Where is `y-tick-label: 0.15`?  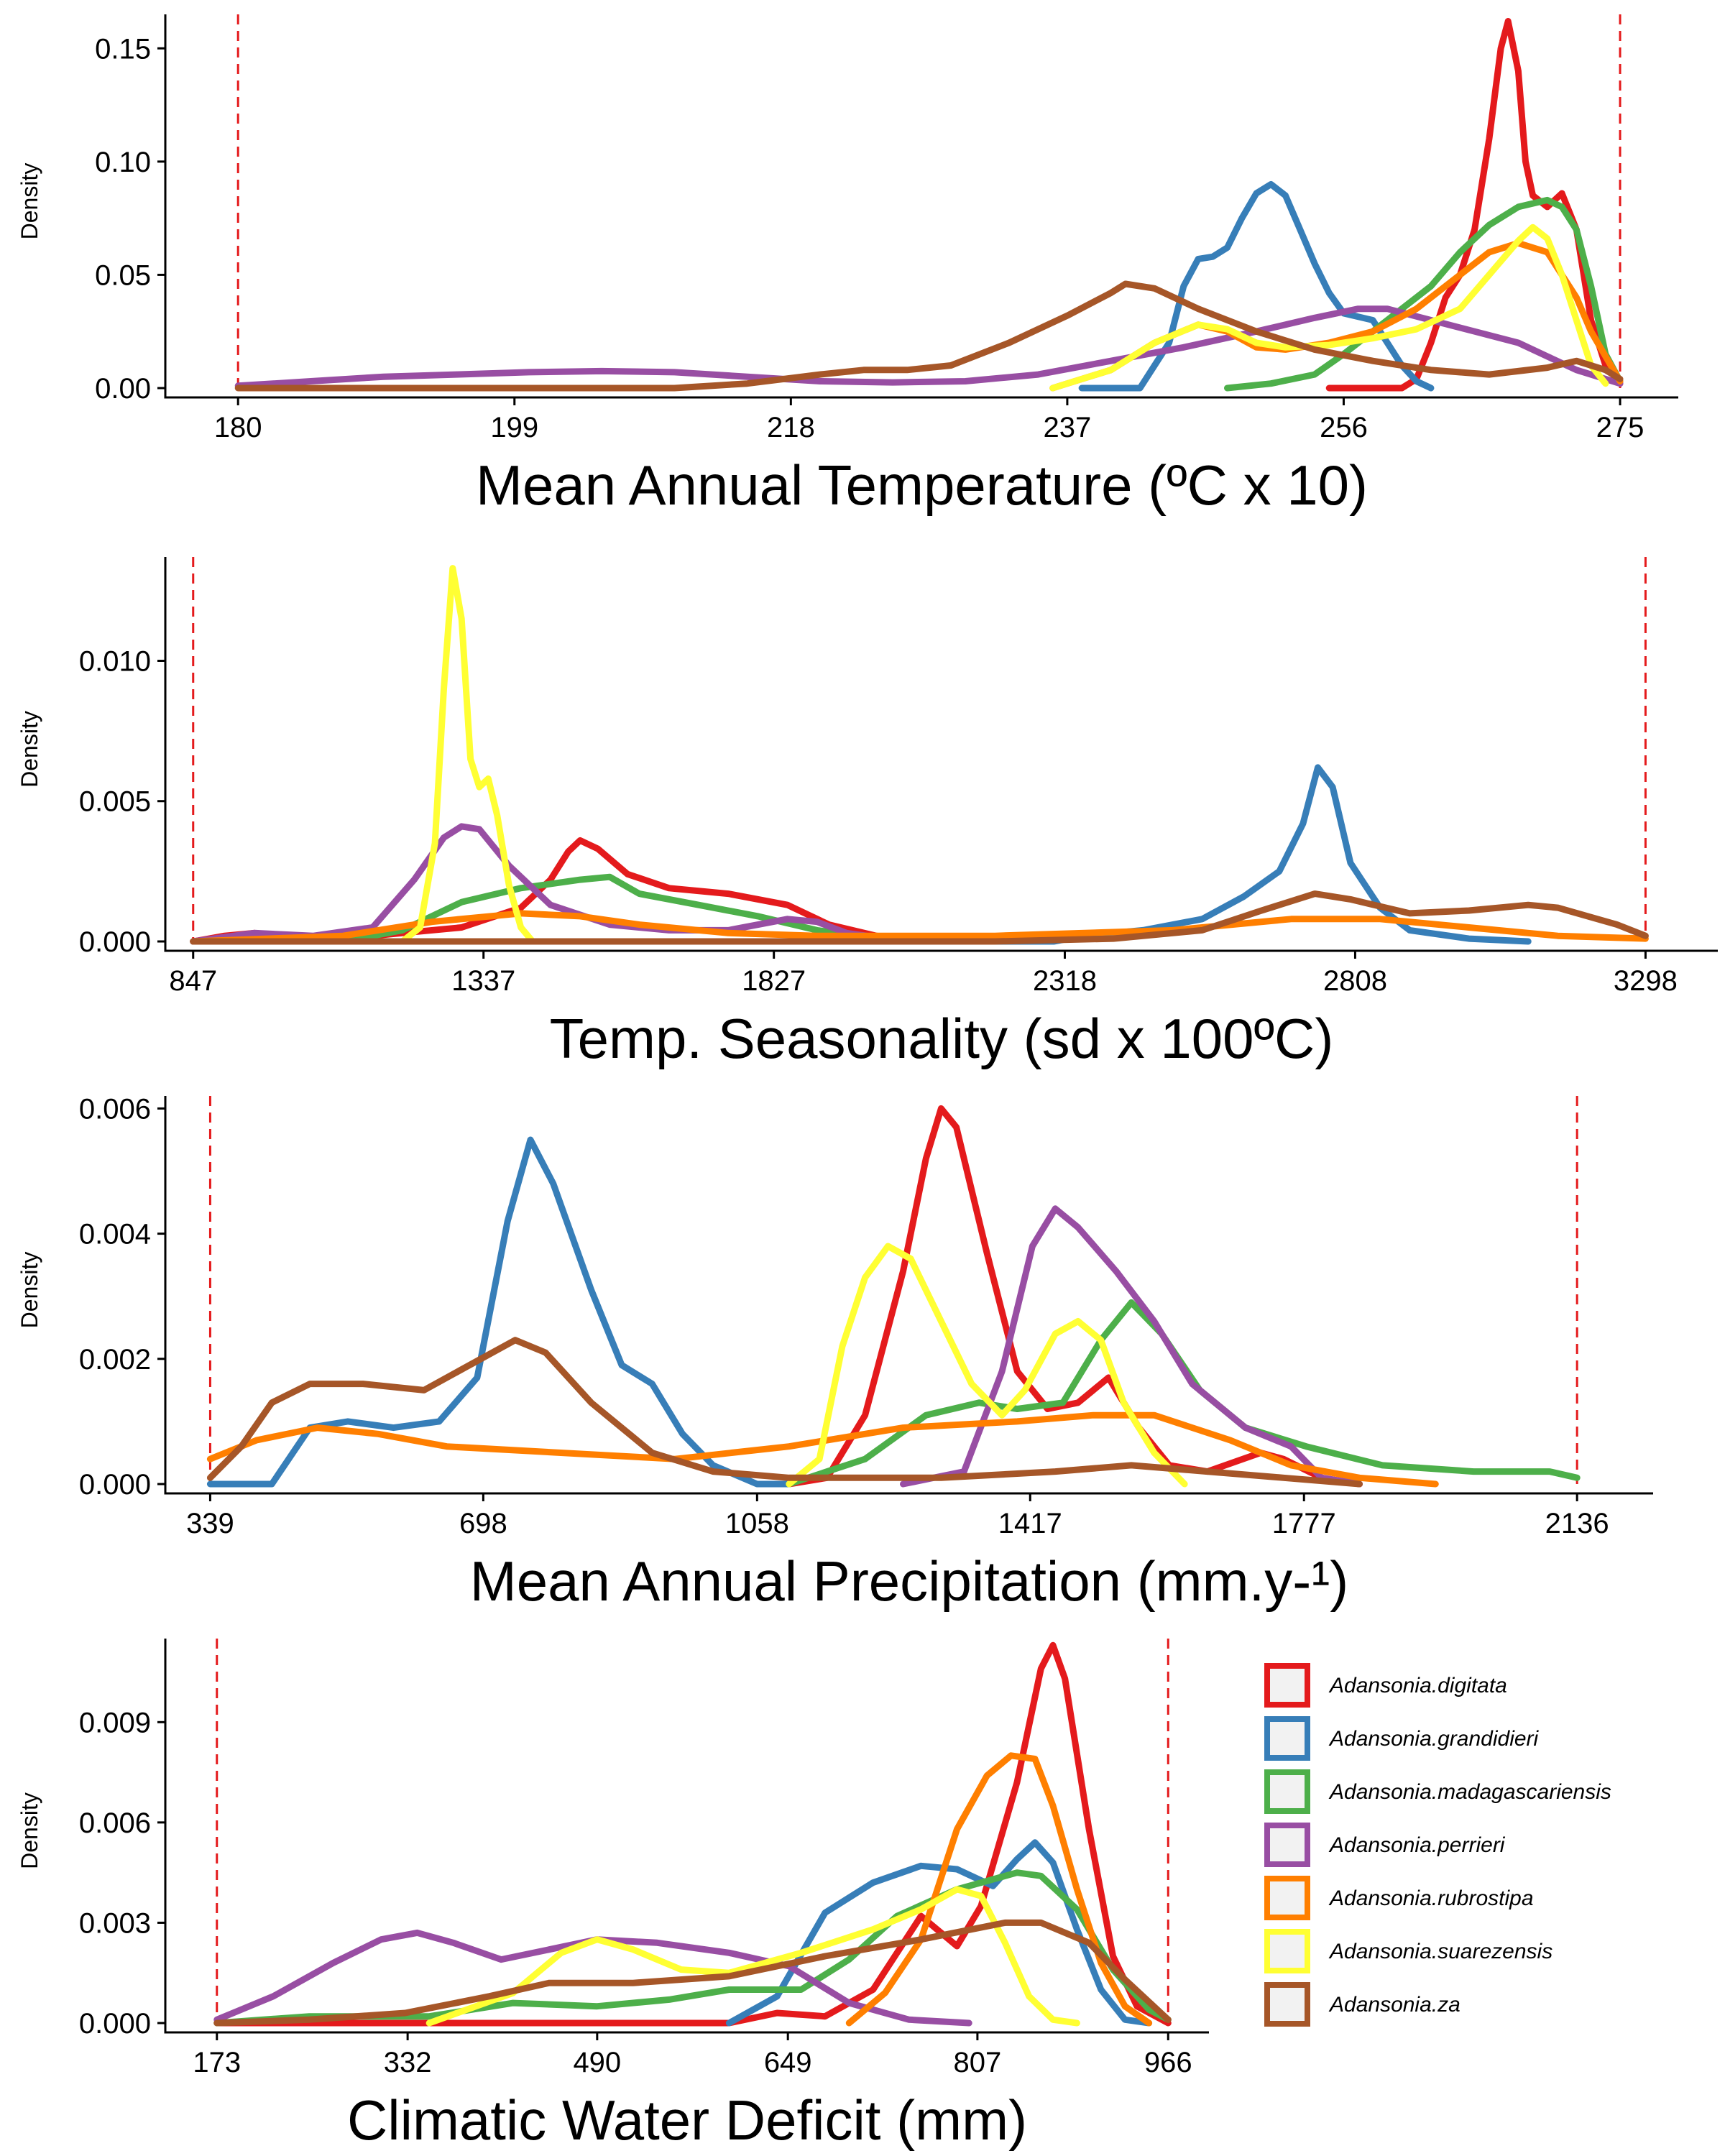 y-tick-label: 0.15 is located at coordinates (123, 49).